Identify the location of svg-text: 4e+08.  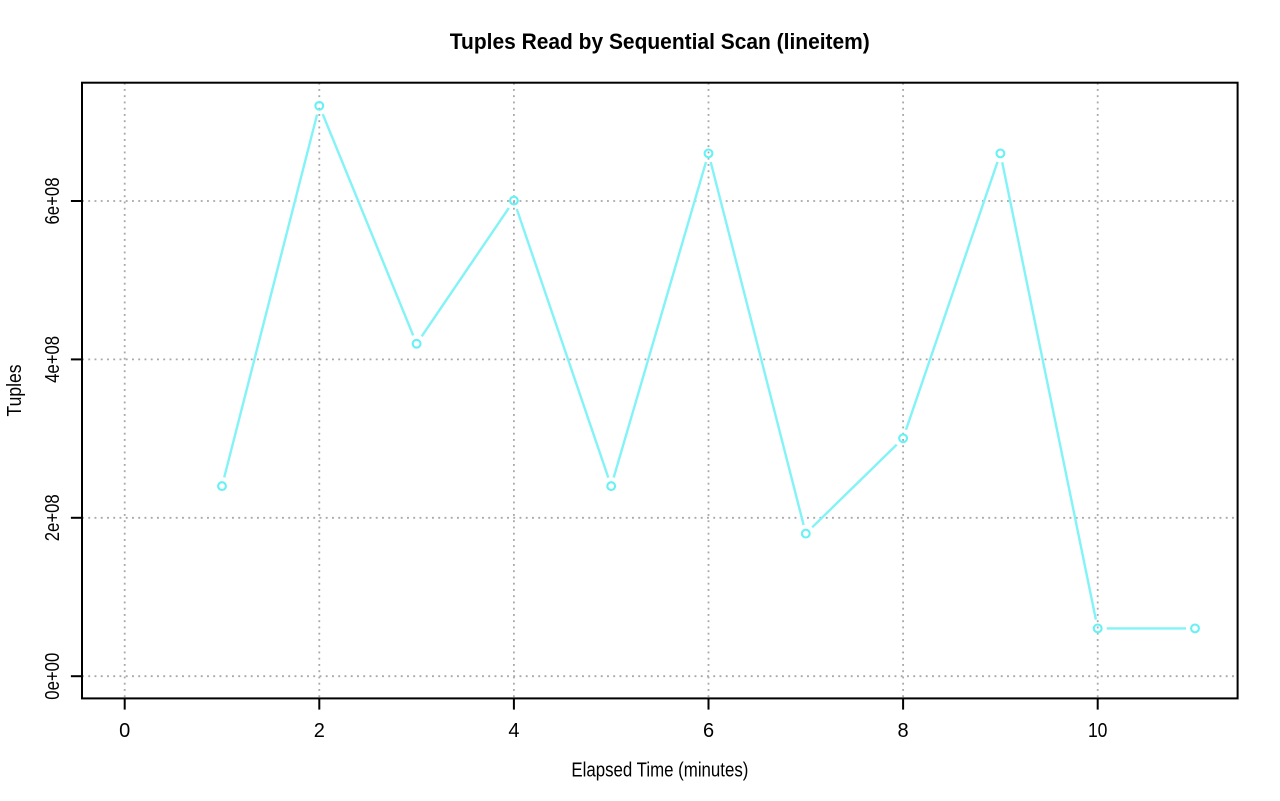
(53, 359).